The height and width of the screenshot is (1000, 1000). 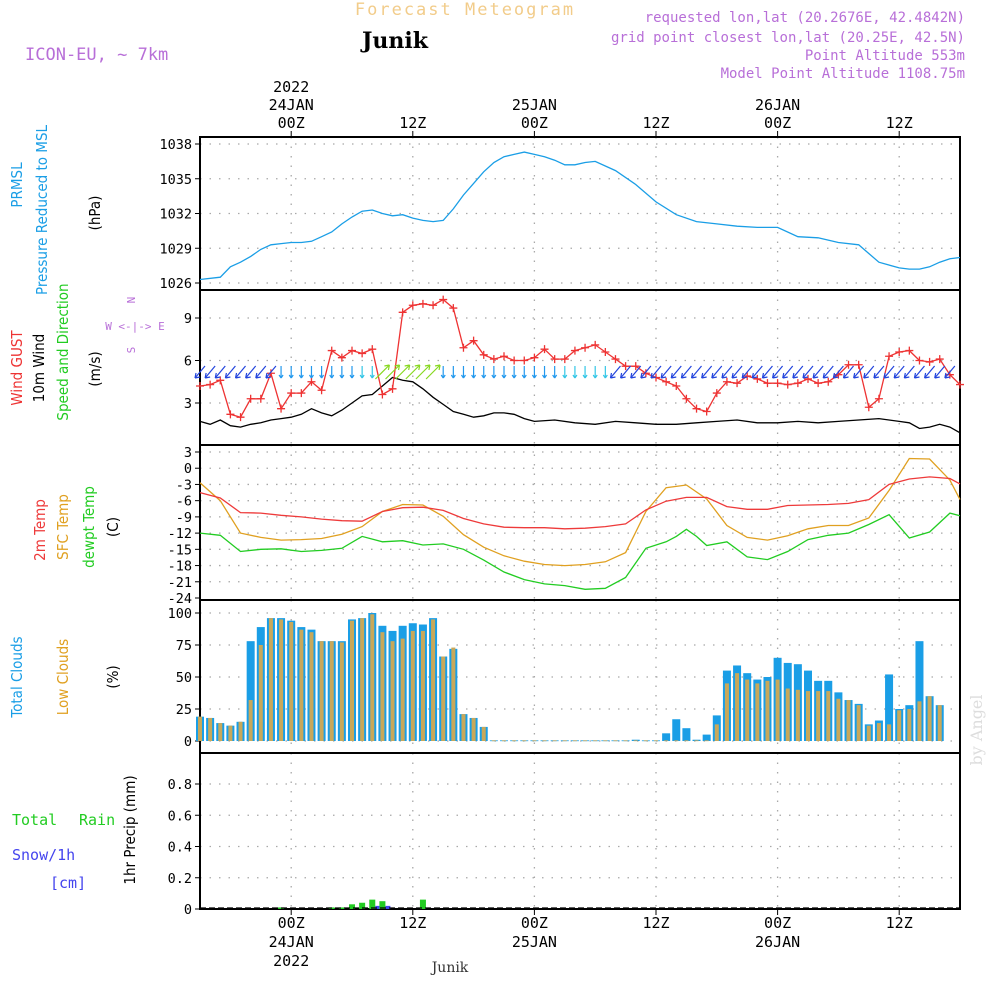 What do you see at coordinates (394, 41) in the screenshot?
I see `station-title: Junik` at bounding box center [394, 41].